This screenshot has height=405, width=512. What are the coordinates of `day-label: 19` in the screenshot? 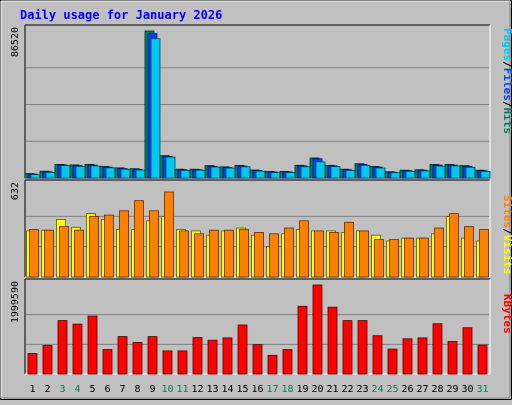 It's located at (302, 389).